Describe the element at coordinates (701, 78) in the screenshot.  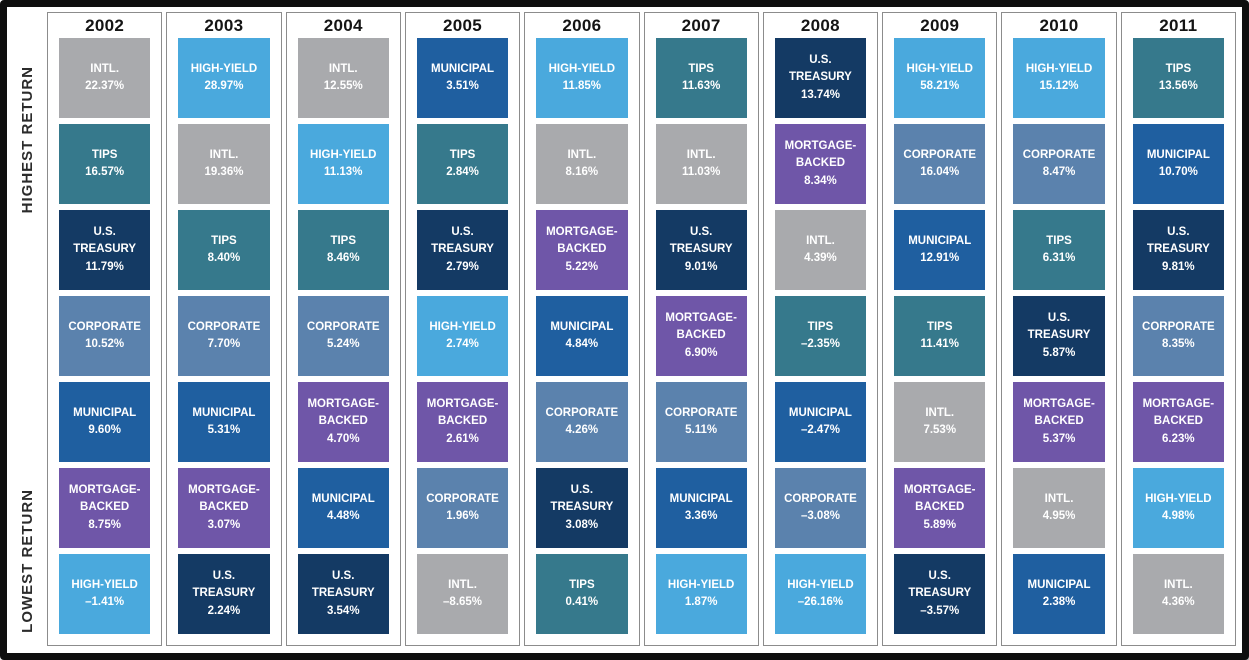
I see `tile-2007-tips: TIPS 11.63%` at that location.